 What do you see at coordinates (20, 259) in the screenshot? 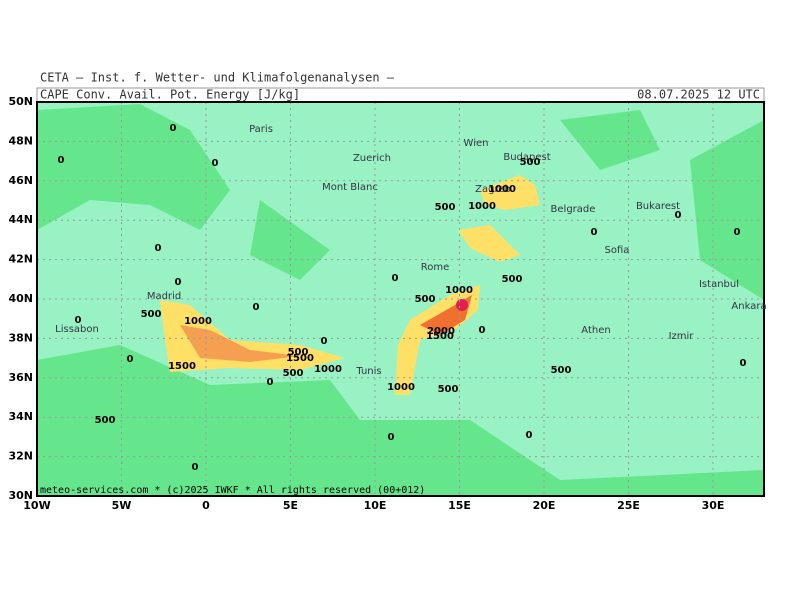
I see `lat-label: 42N` at bounding box center [20, 259].